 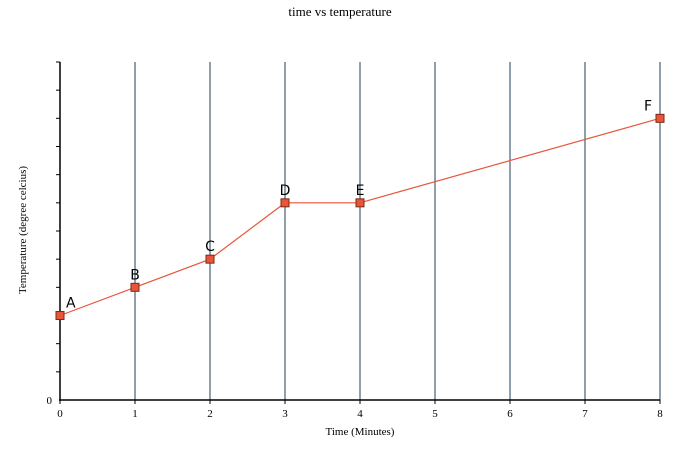 I want to click on x-tick-label-1: 1, so click(x=135, y=414).